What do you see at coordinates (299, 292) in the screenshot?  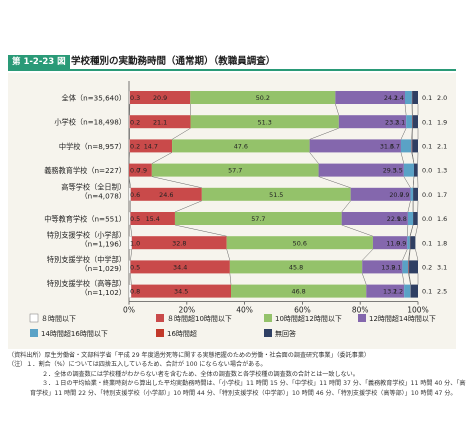 I see `data-label: 46.8` at bounding box center [299, 292].